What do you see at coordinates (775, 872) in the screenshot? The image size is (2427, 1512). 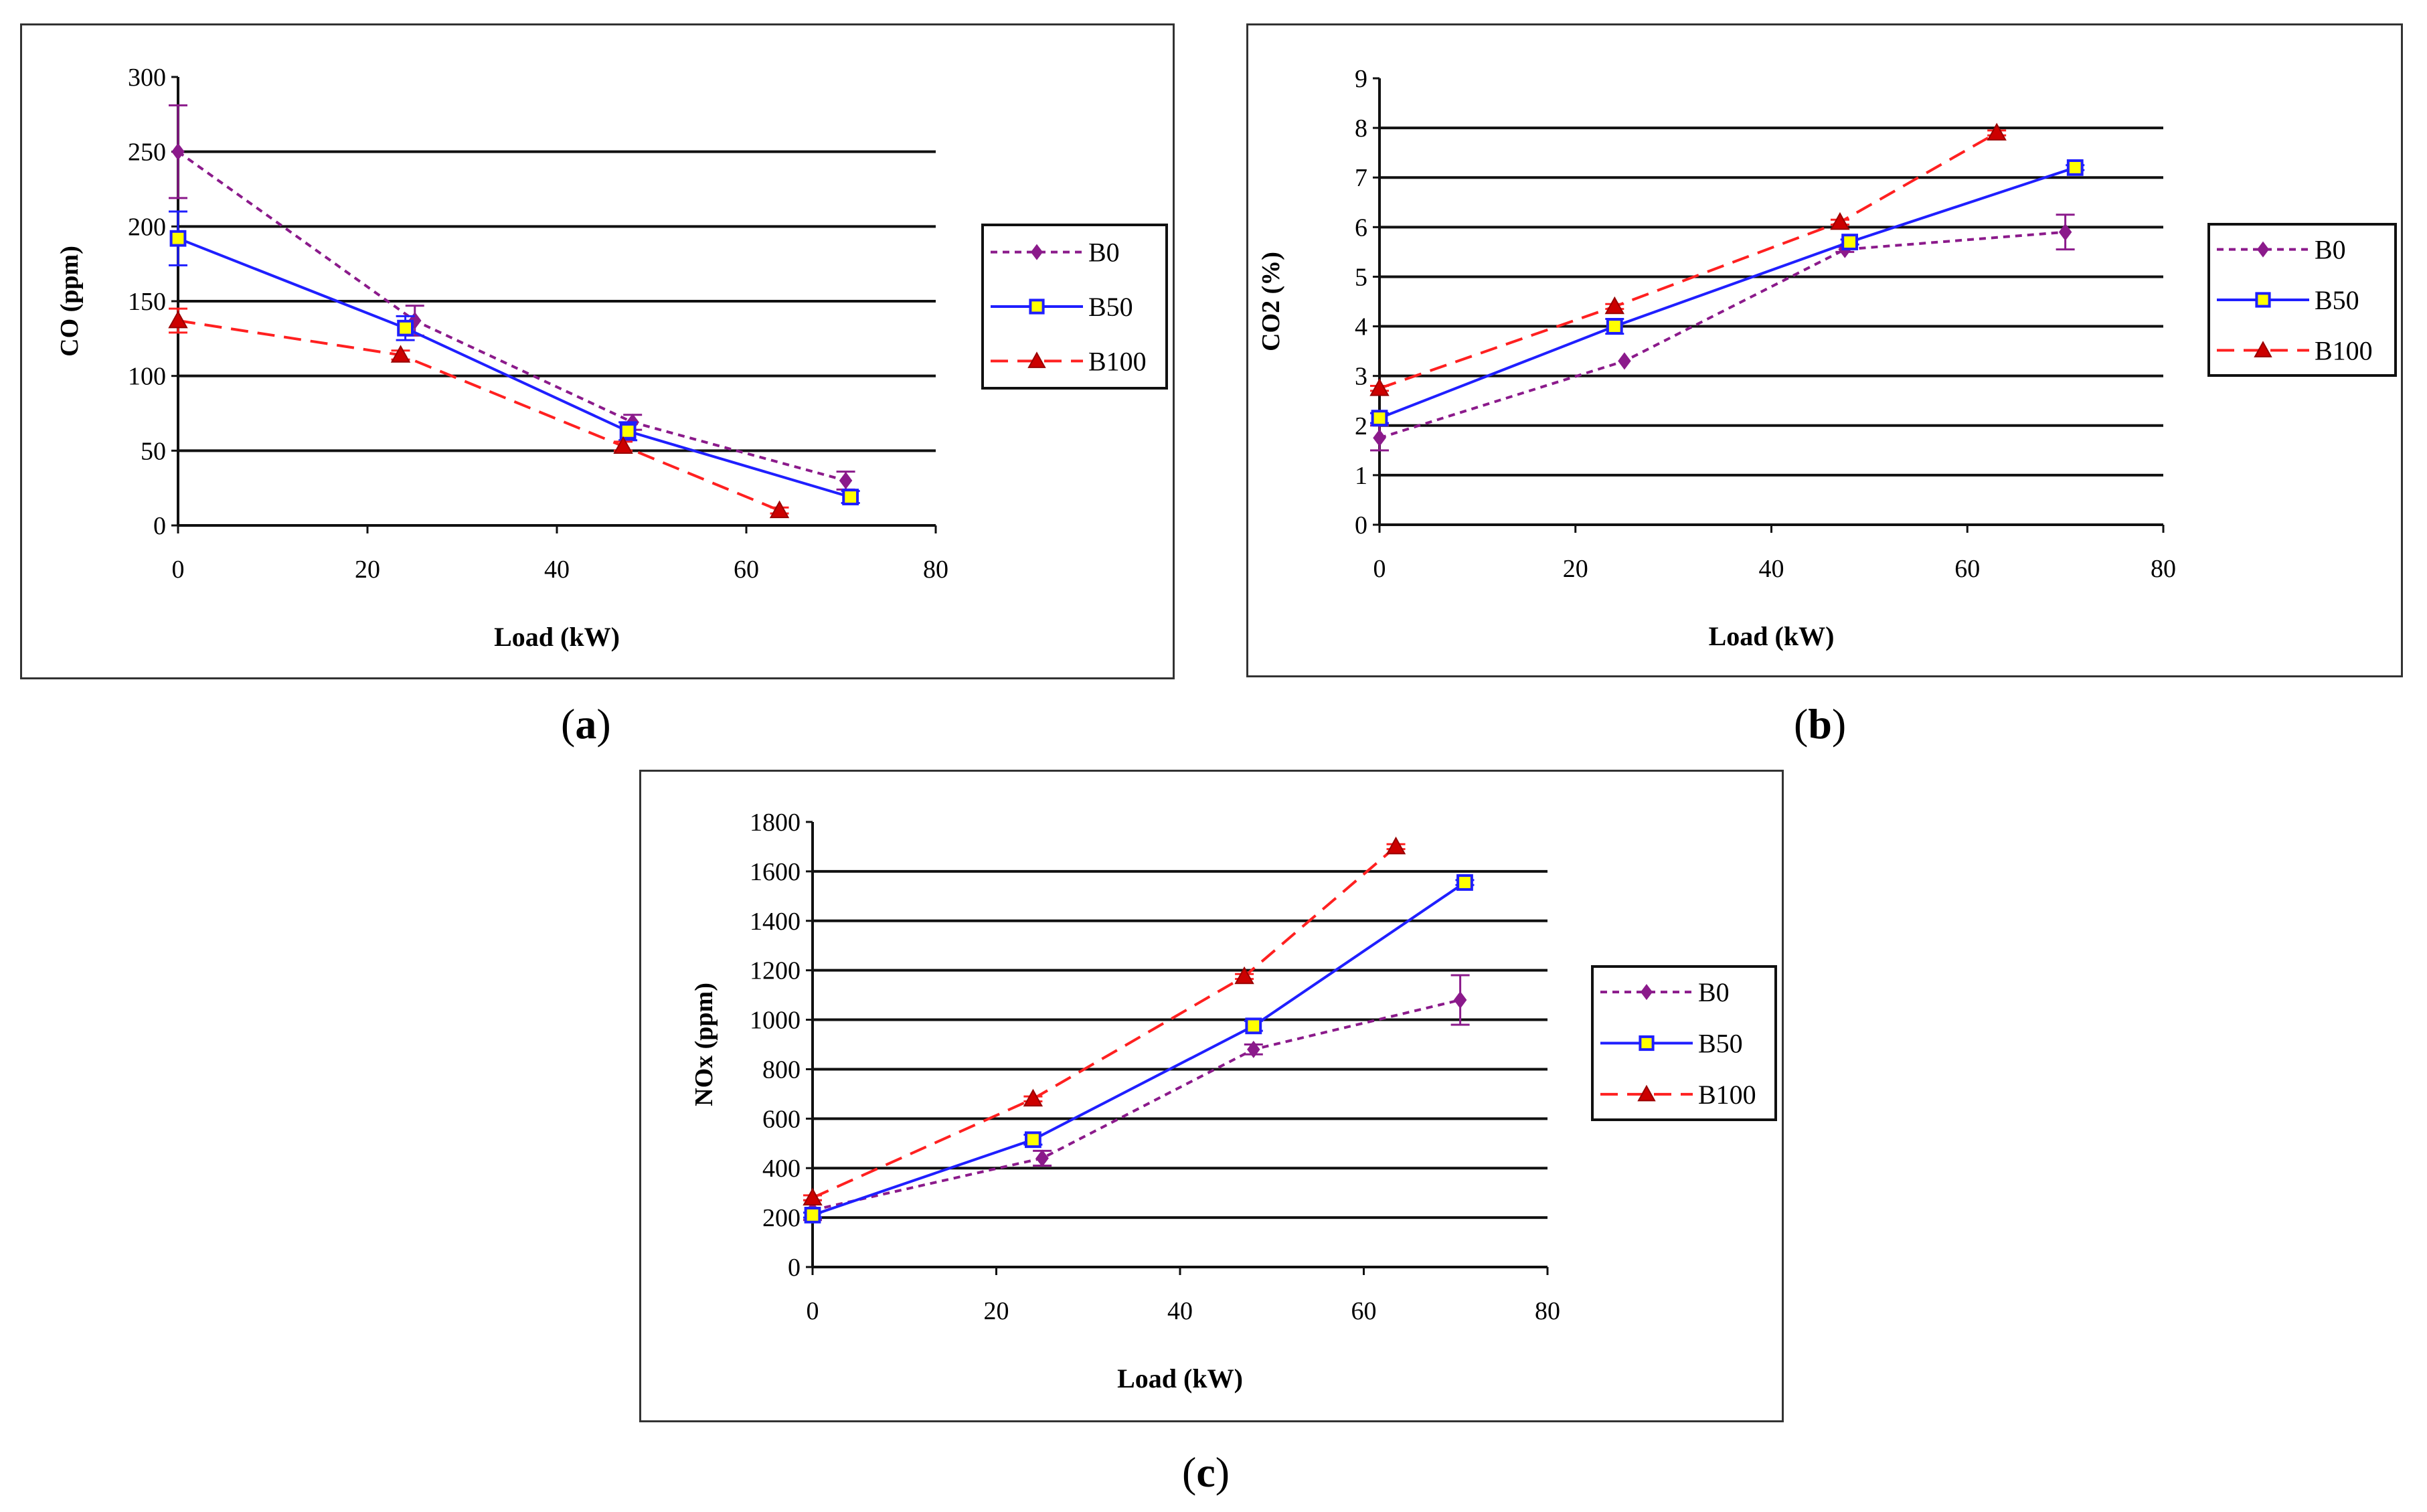 I see `y-tick-label: 1600` at bounding box center [775, 872].